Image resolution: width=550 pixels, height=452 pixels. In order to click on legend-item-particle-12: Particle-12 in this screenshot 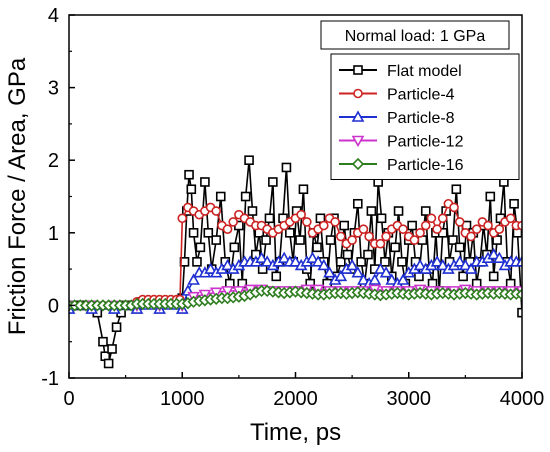, I will do `click(401, 142)`.